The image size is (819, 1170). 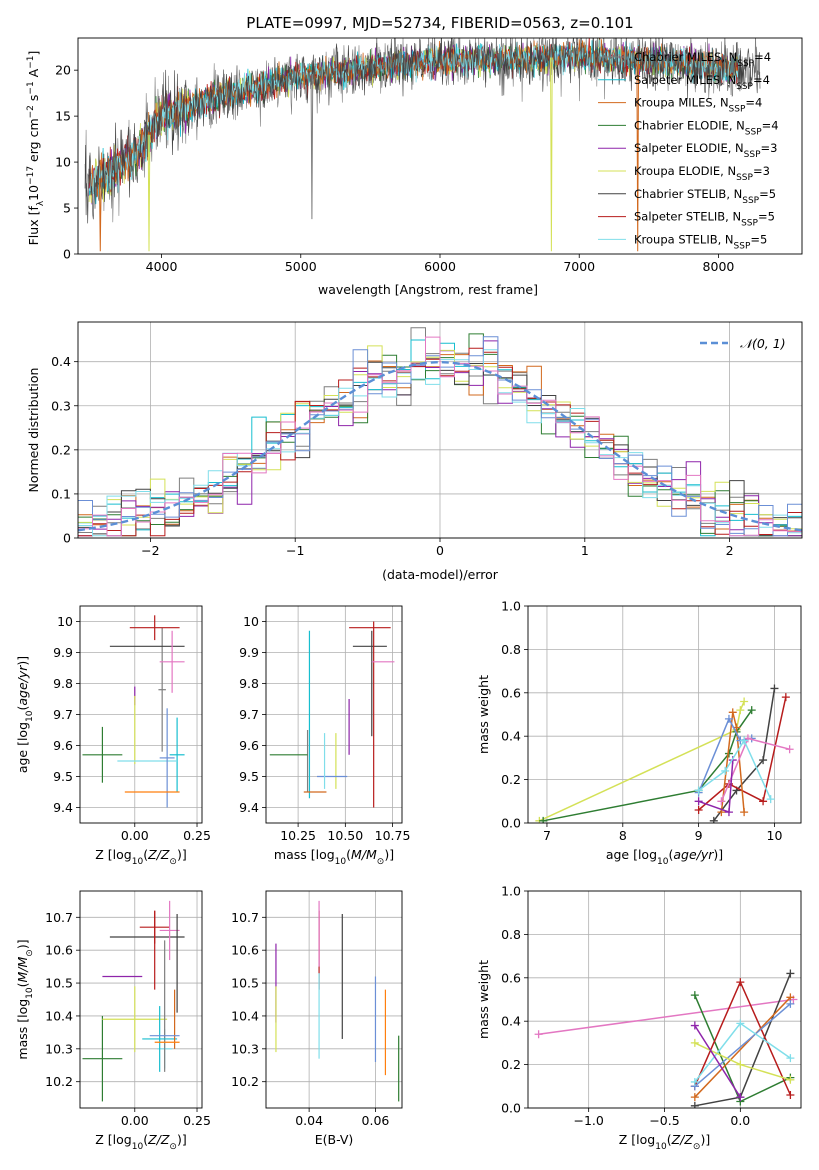 What do you see at coordinates (59, 917) in the screenshot?
I see `y-tick-label: 10.7` at bounding box center [59, 917].